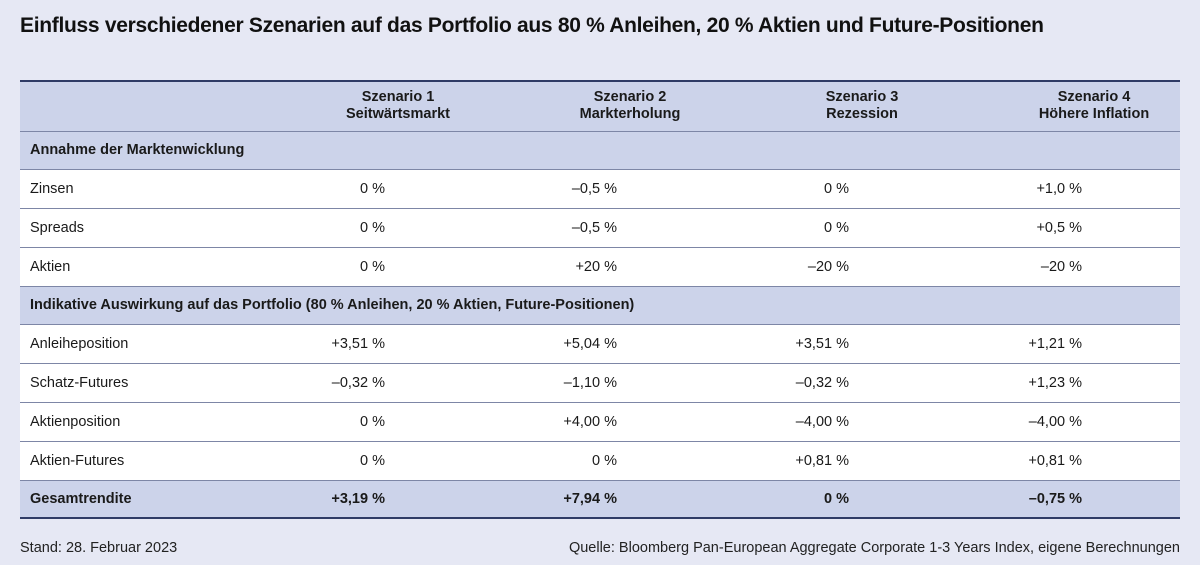  I want to click on table-cell: +1,0 %, so click(1059, 188).